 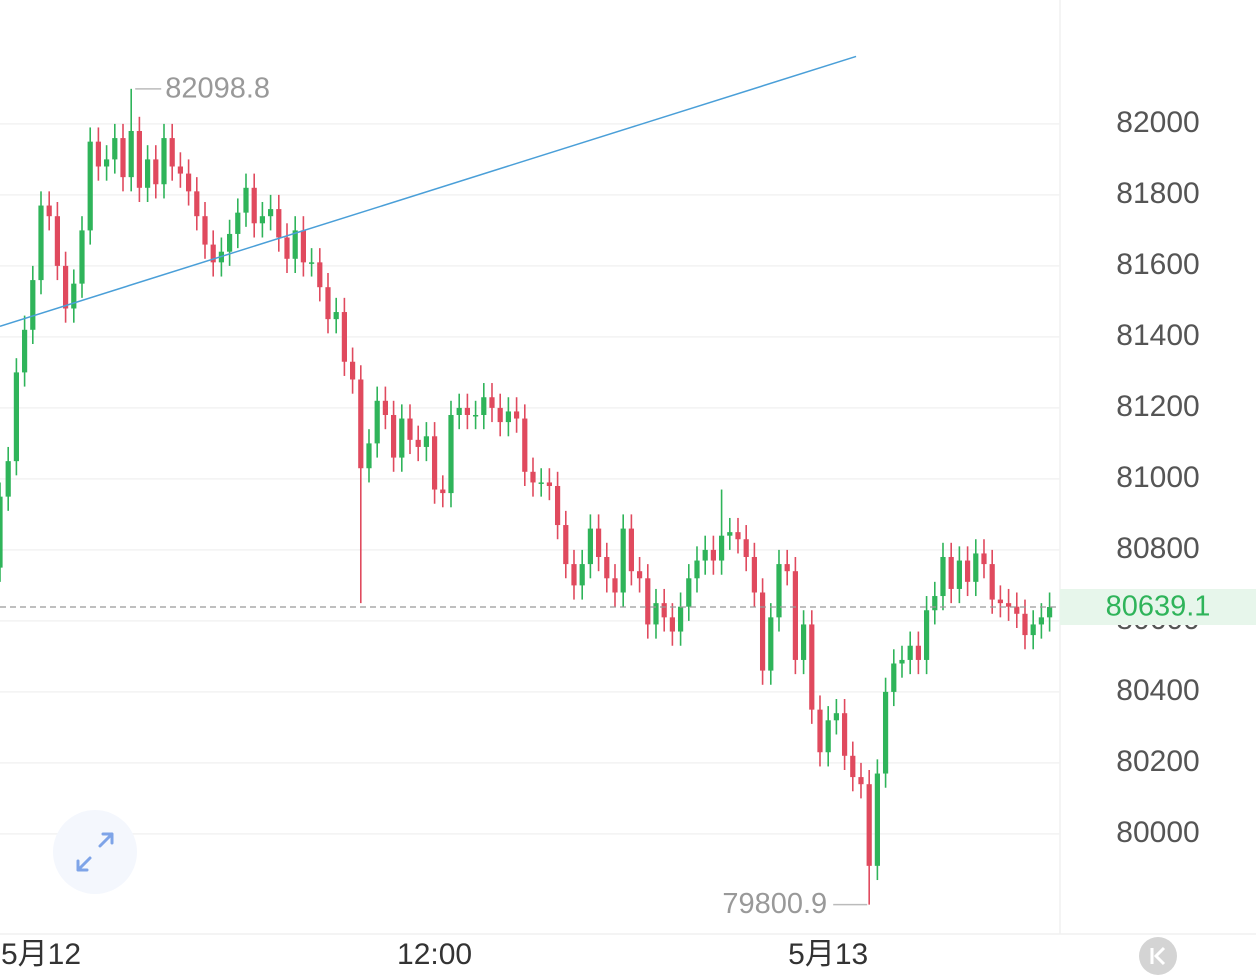 I want to click on y-tick-label: 81000, so click(x=1157, y=477).